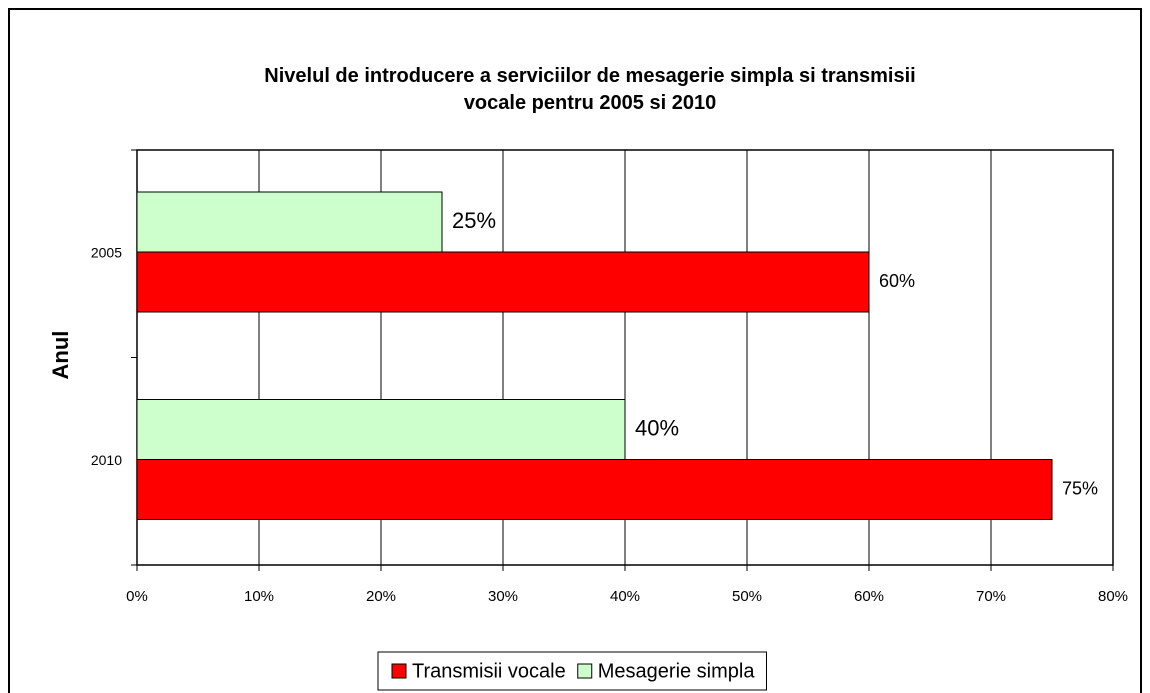  I want to click on data-label: 40%, so click(657, 427).